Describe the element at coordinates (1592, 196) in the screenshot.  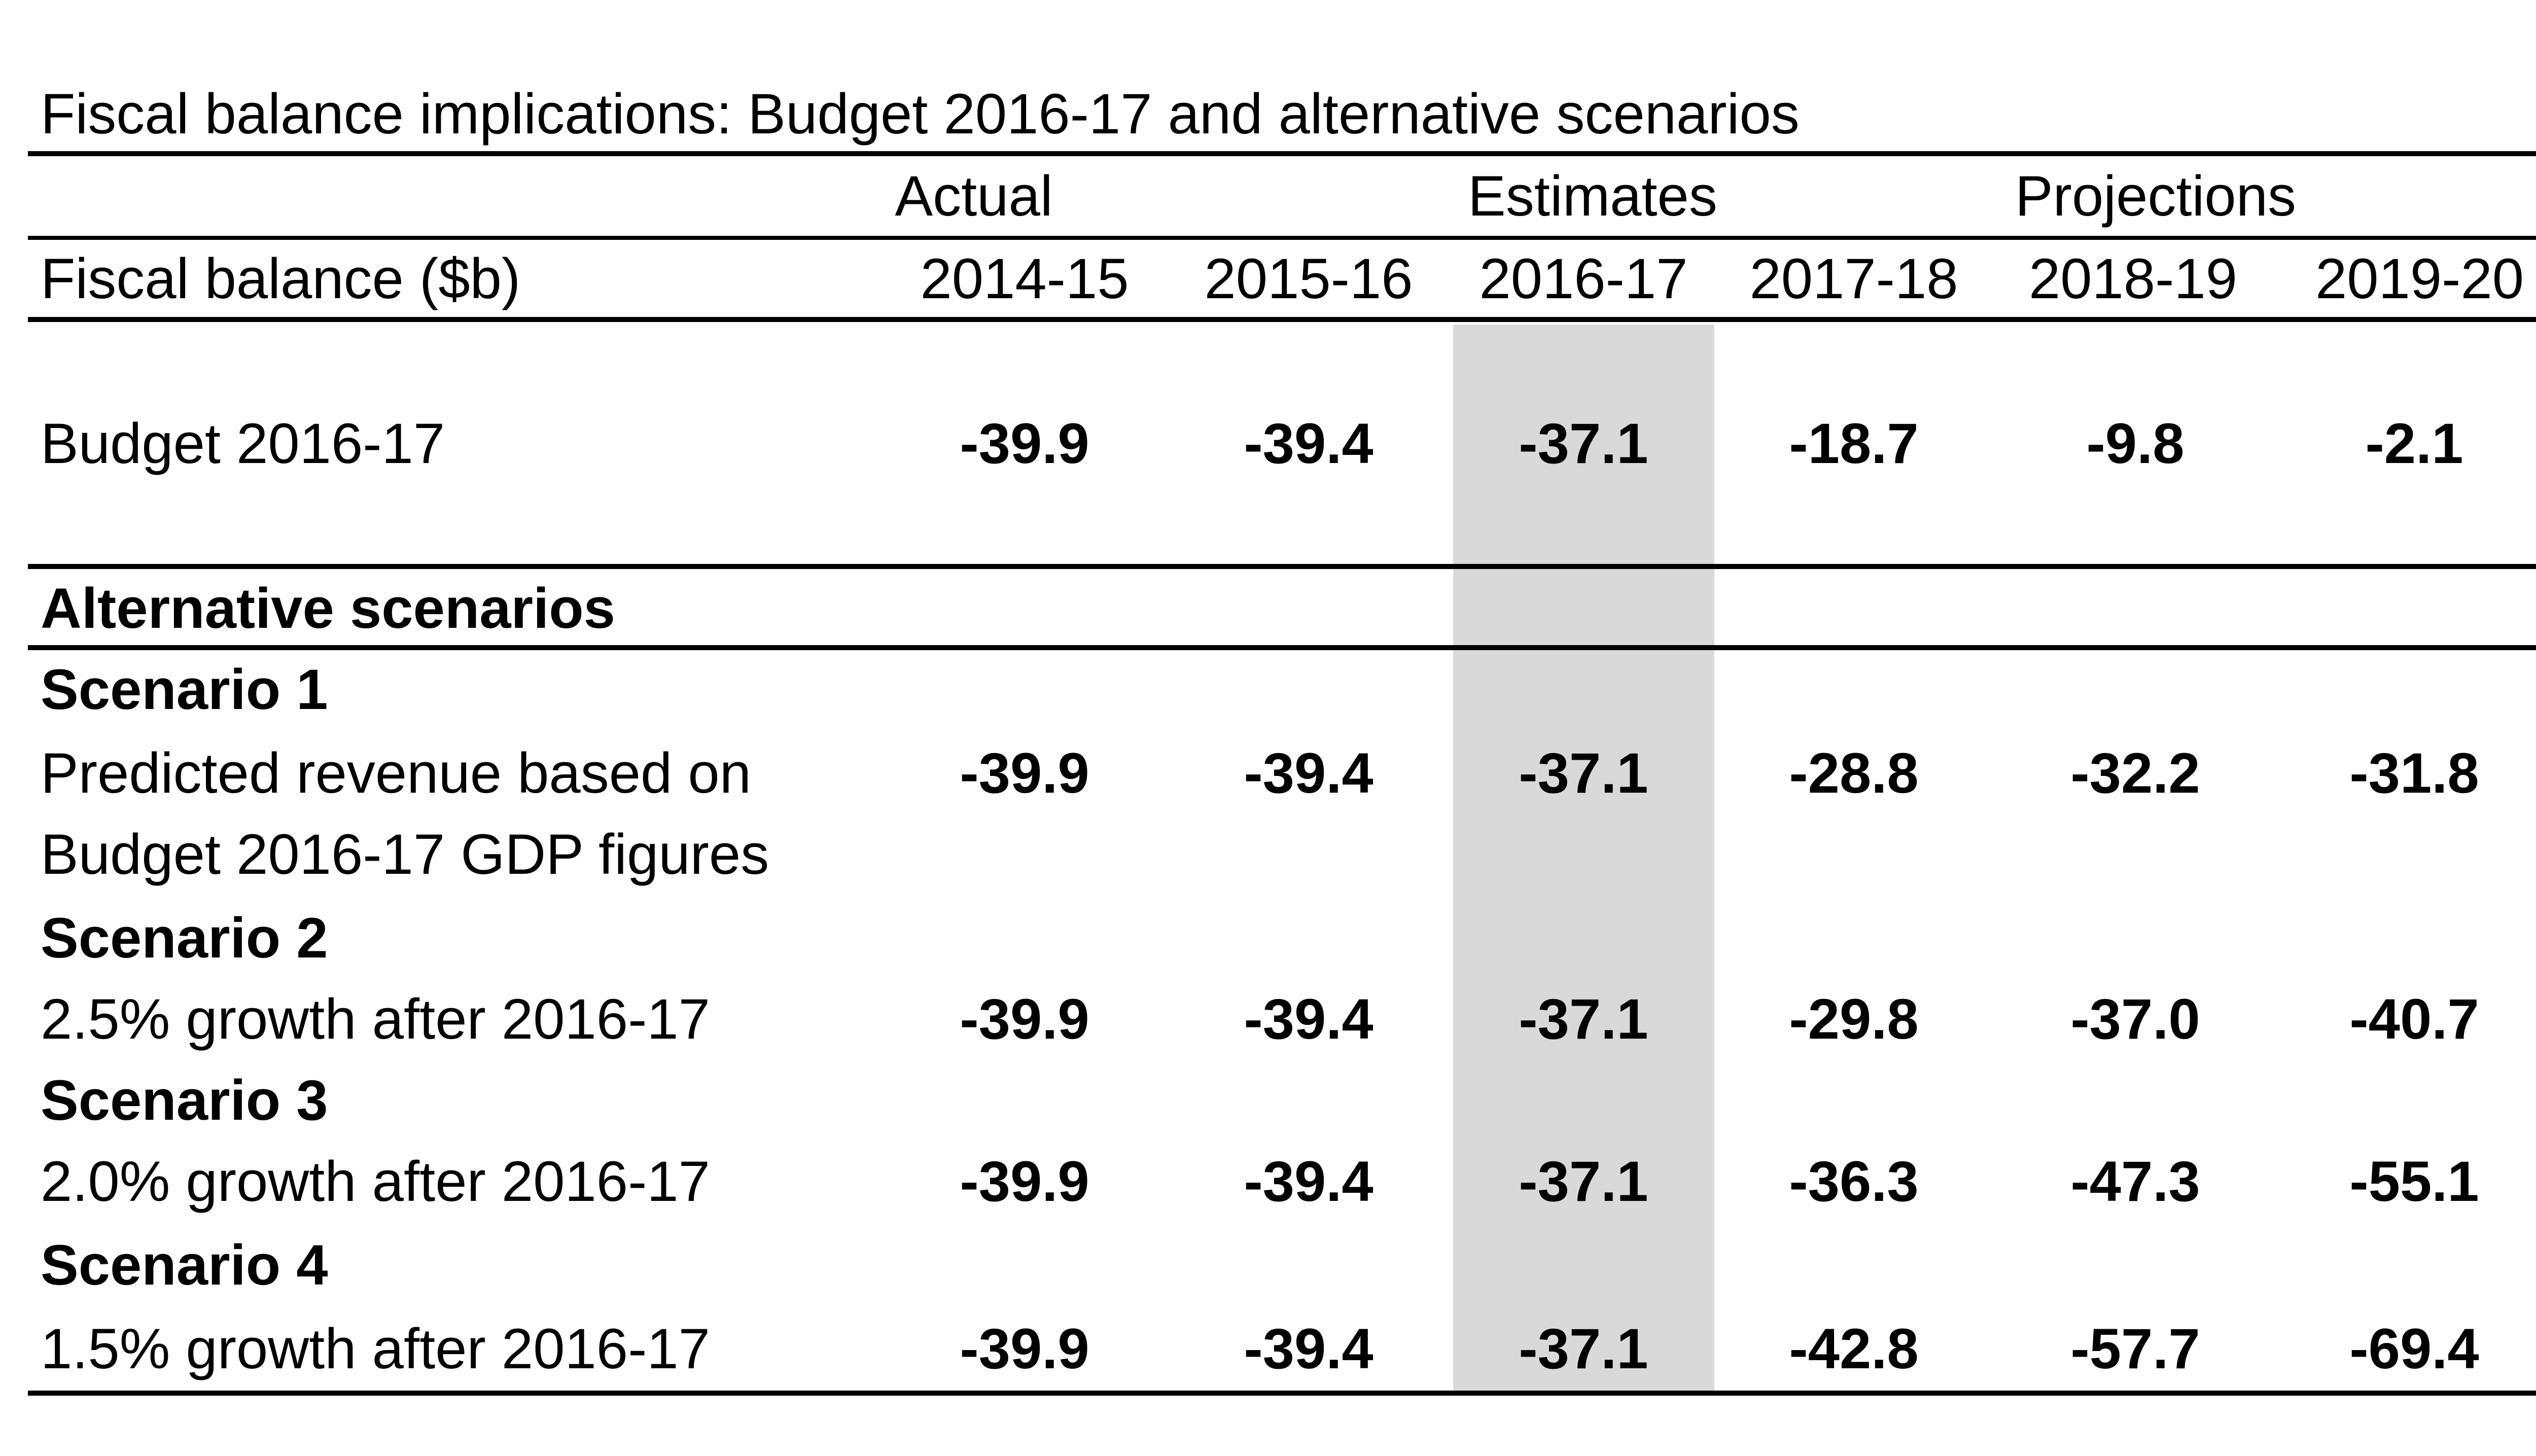
I see `group-estimates: Estimates` at that location.